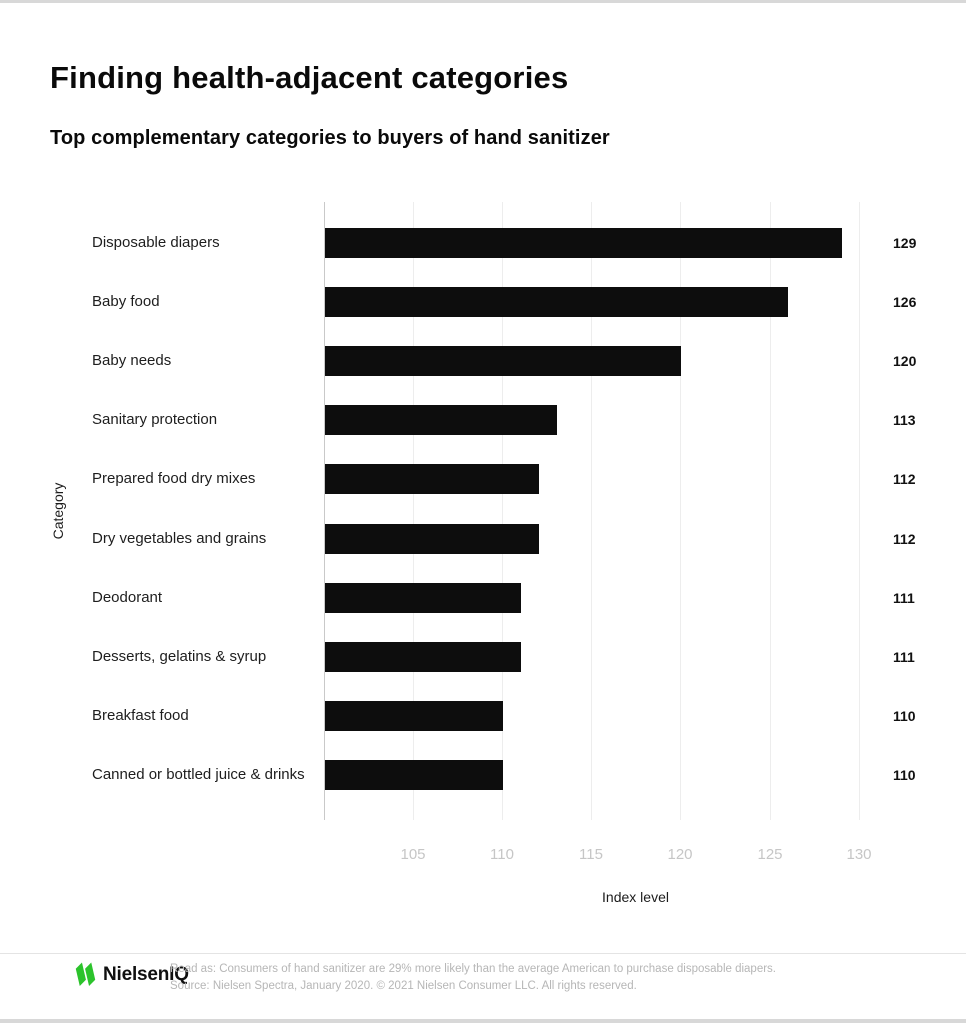 The height and width of the screenshot is (1023, 966). What do you see at coordinates (324, 511) in the screenshot?
I see `y-axis-line` at bounding box center [324, 511].